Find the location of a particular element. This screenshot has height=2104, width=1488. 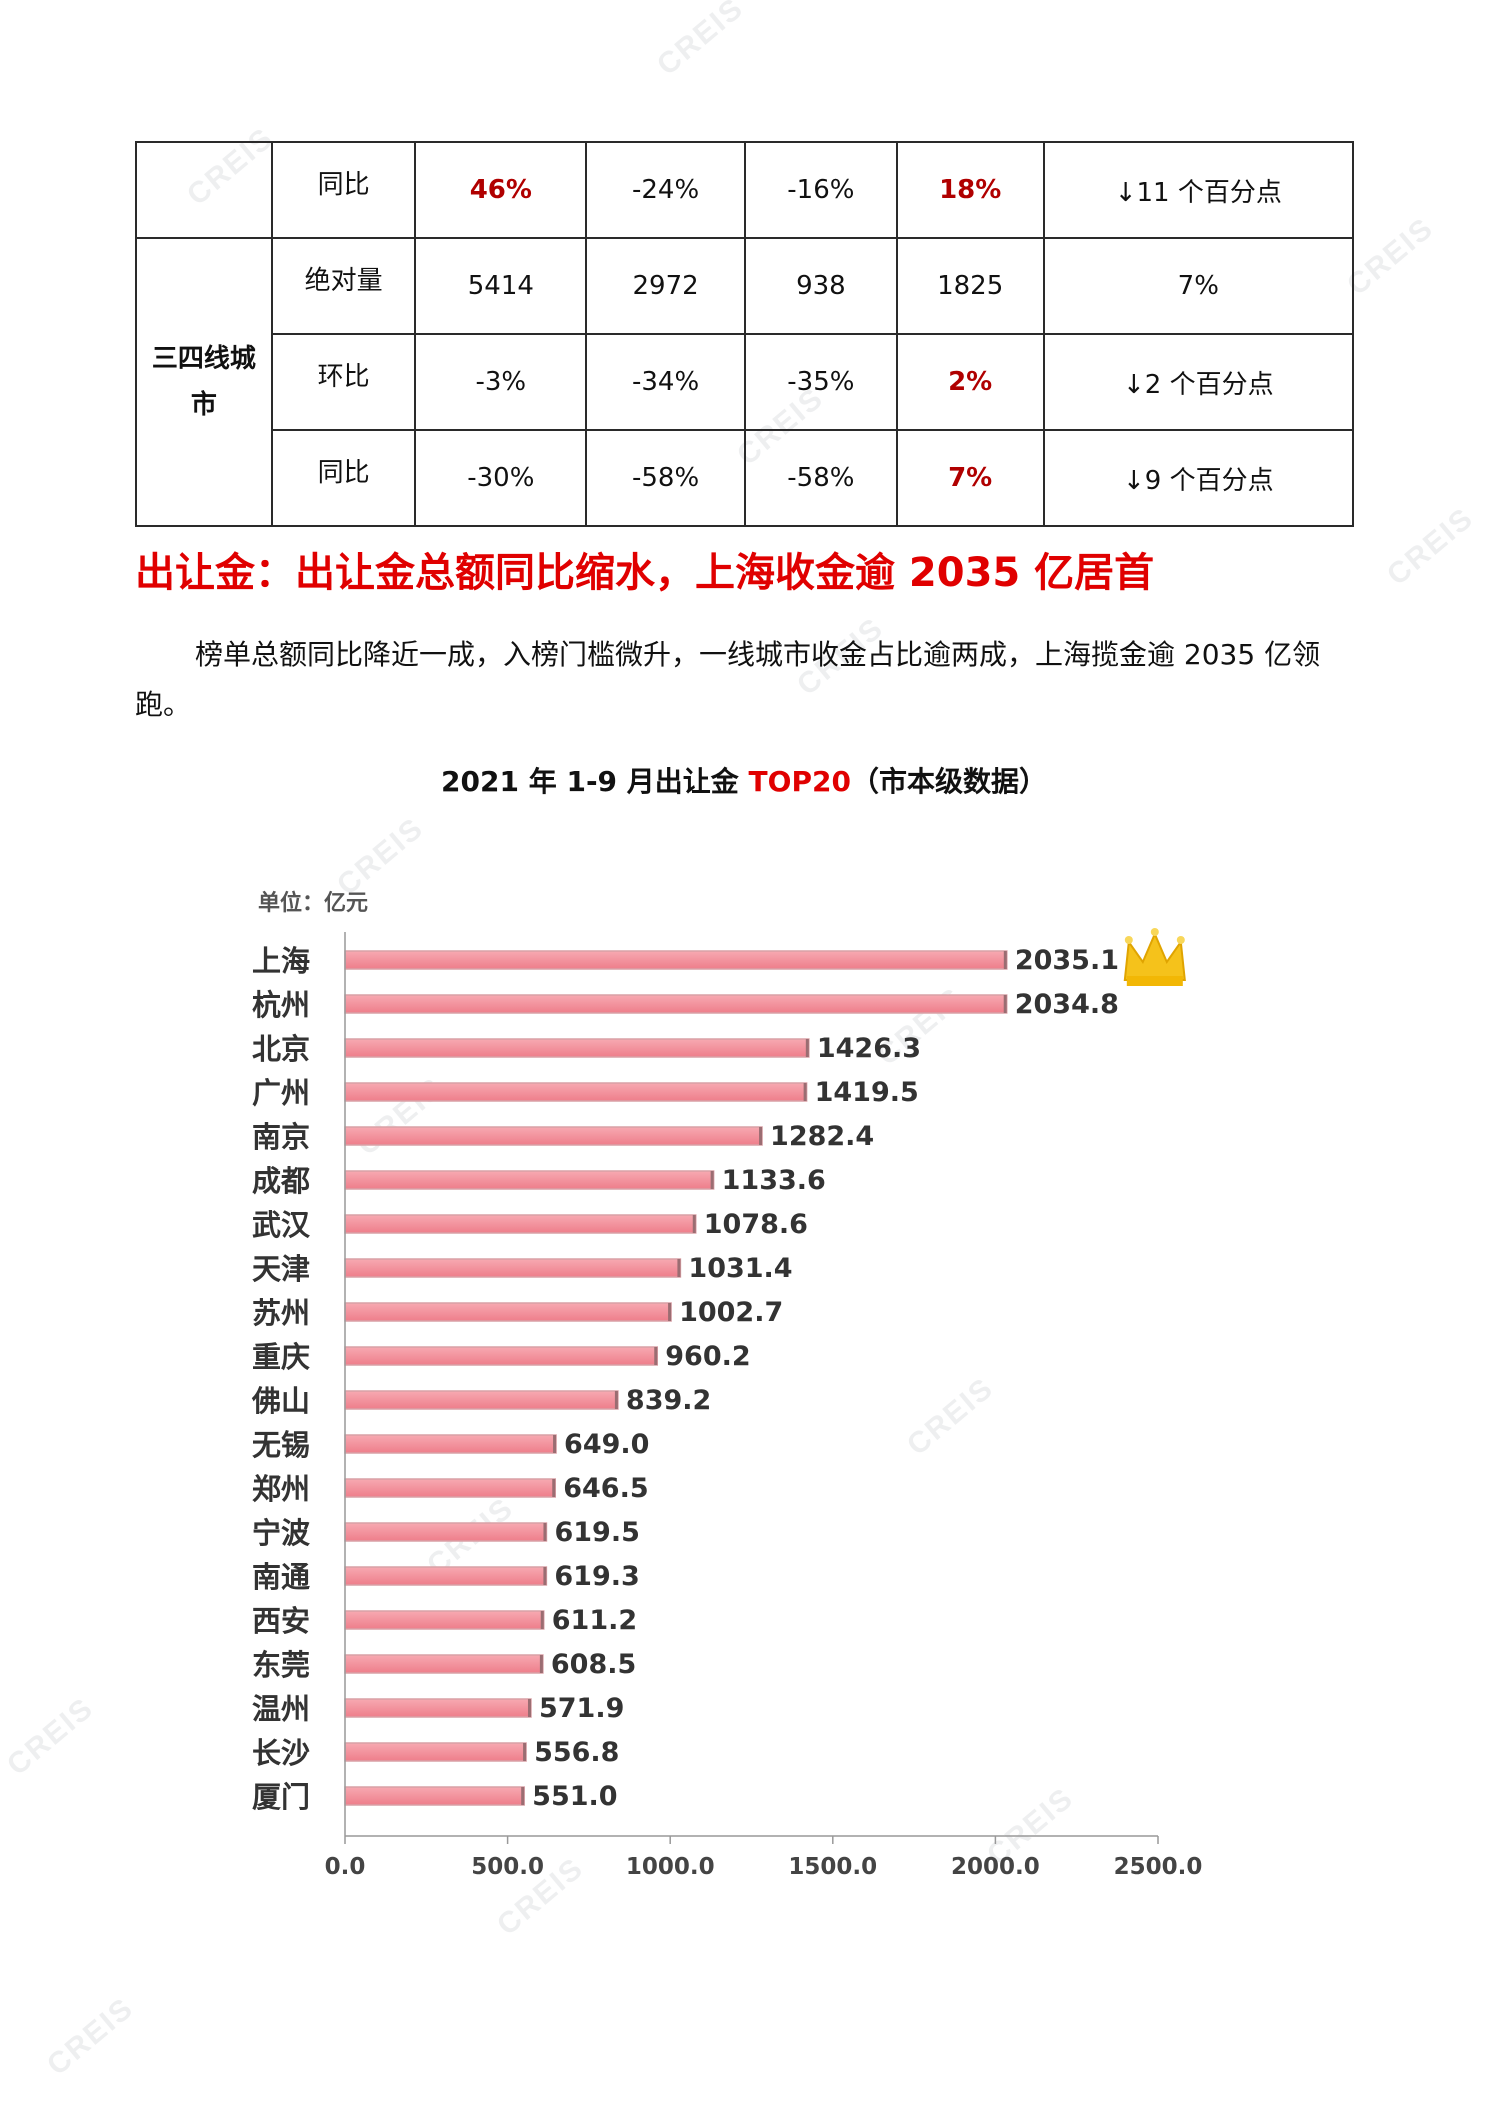

data-label: 2034.8 is located at coordinates (1067, 1004).